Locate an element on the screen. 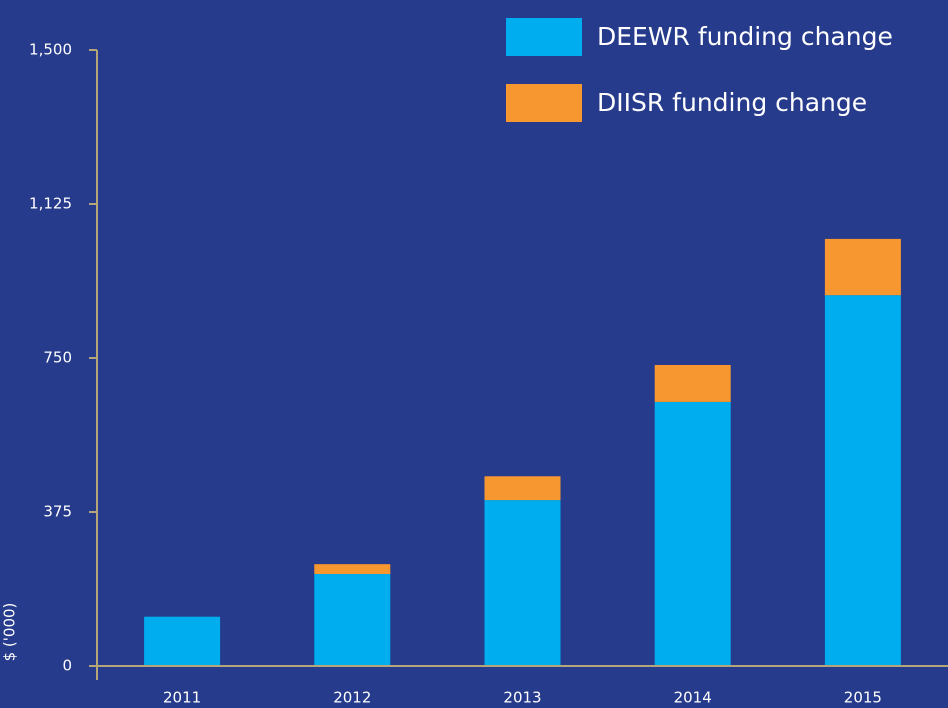 Image resolution: width=948 pixels, height=708 pixels. x-tick-label: 2014 is located at coordinates (693, 698).